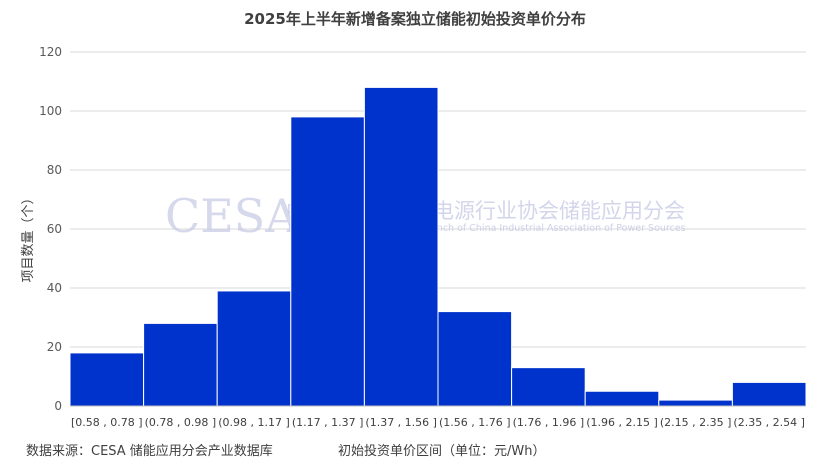 The height and width of the screenshot is (467, 830). What do you see at coordinates (50, 111) in the screenshot?
I see `y-tick-label: 100` at bounding box center [50, 111].